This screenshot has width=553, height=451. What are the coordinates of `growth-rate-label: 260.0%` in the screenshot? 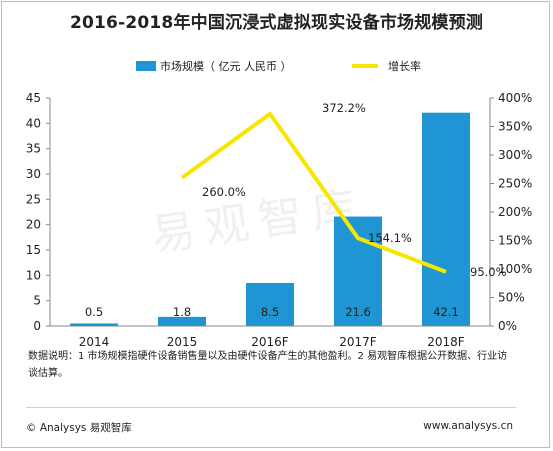 It's located at (224, 192).